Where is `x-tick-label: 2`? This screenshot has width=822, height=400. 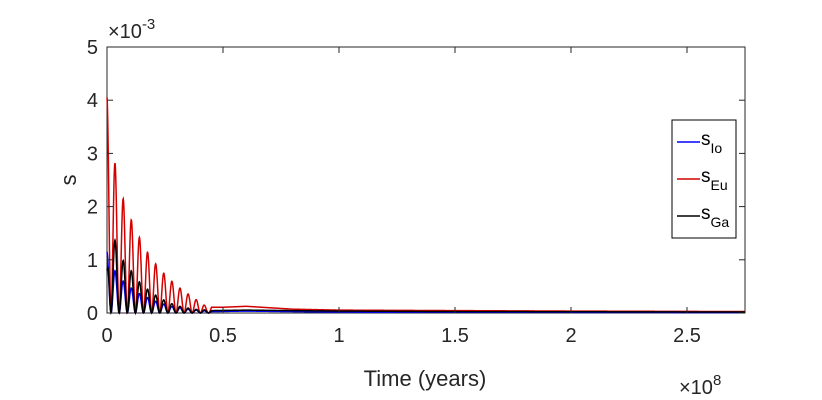 x-tick-label: 2 is located at coordinates (570, 336).